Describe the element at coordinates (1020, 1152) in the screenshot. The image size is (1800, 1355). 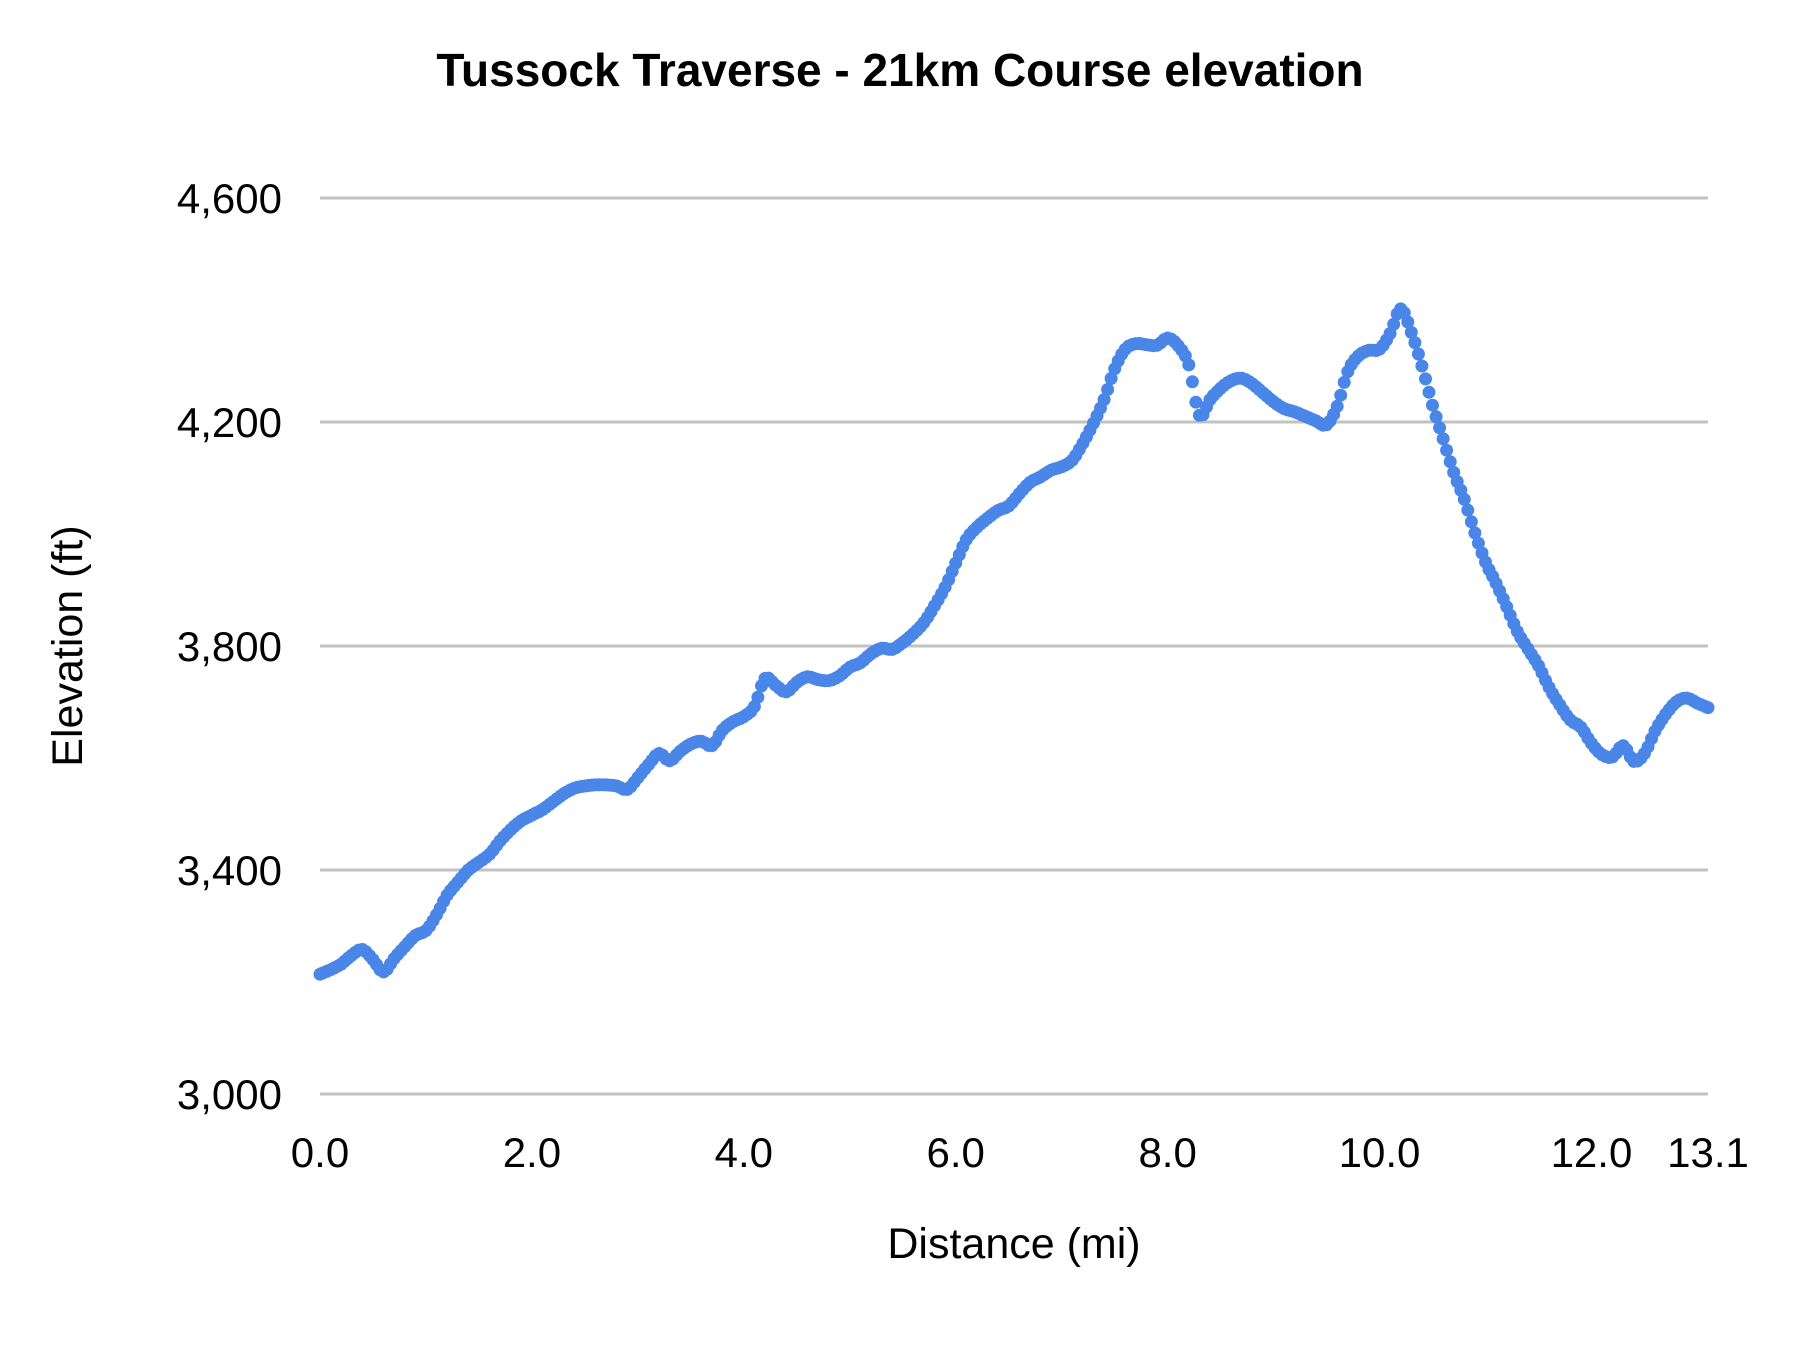
I see `x-axis-tick-labels: 0.0 2.0 4.0 6.0 8.0 10.0 12.0 13.1` at that location.